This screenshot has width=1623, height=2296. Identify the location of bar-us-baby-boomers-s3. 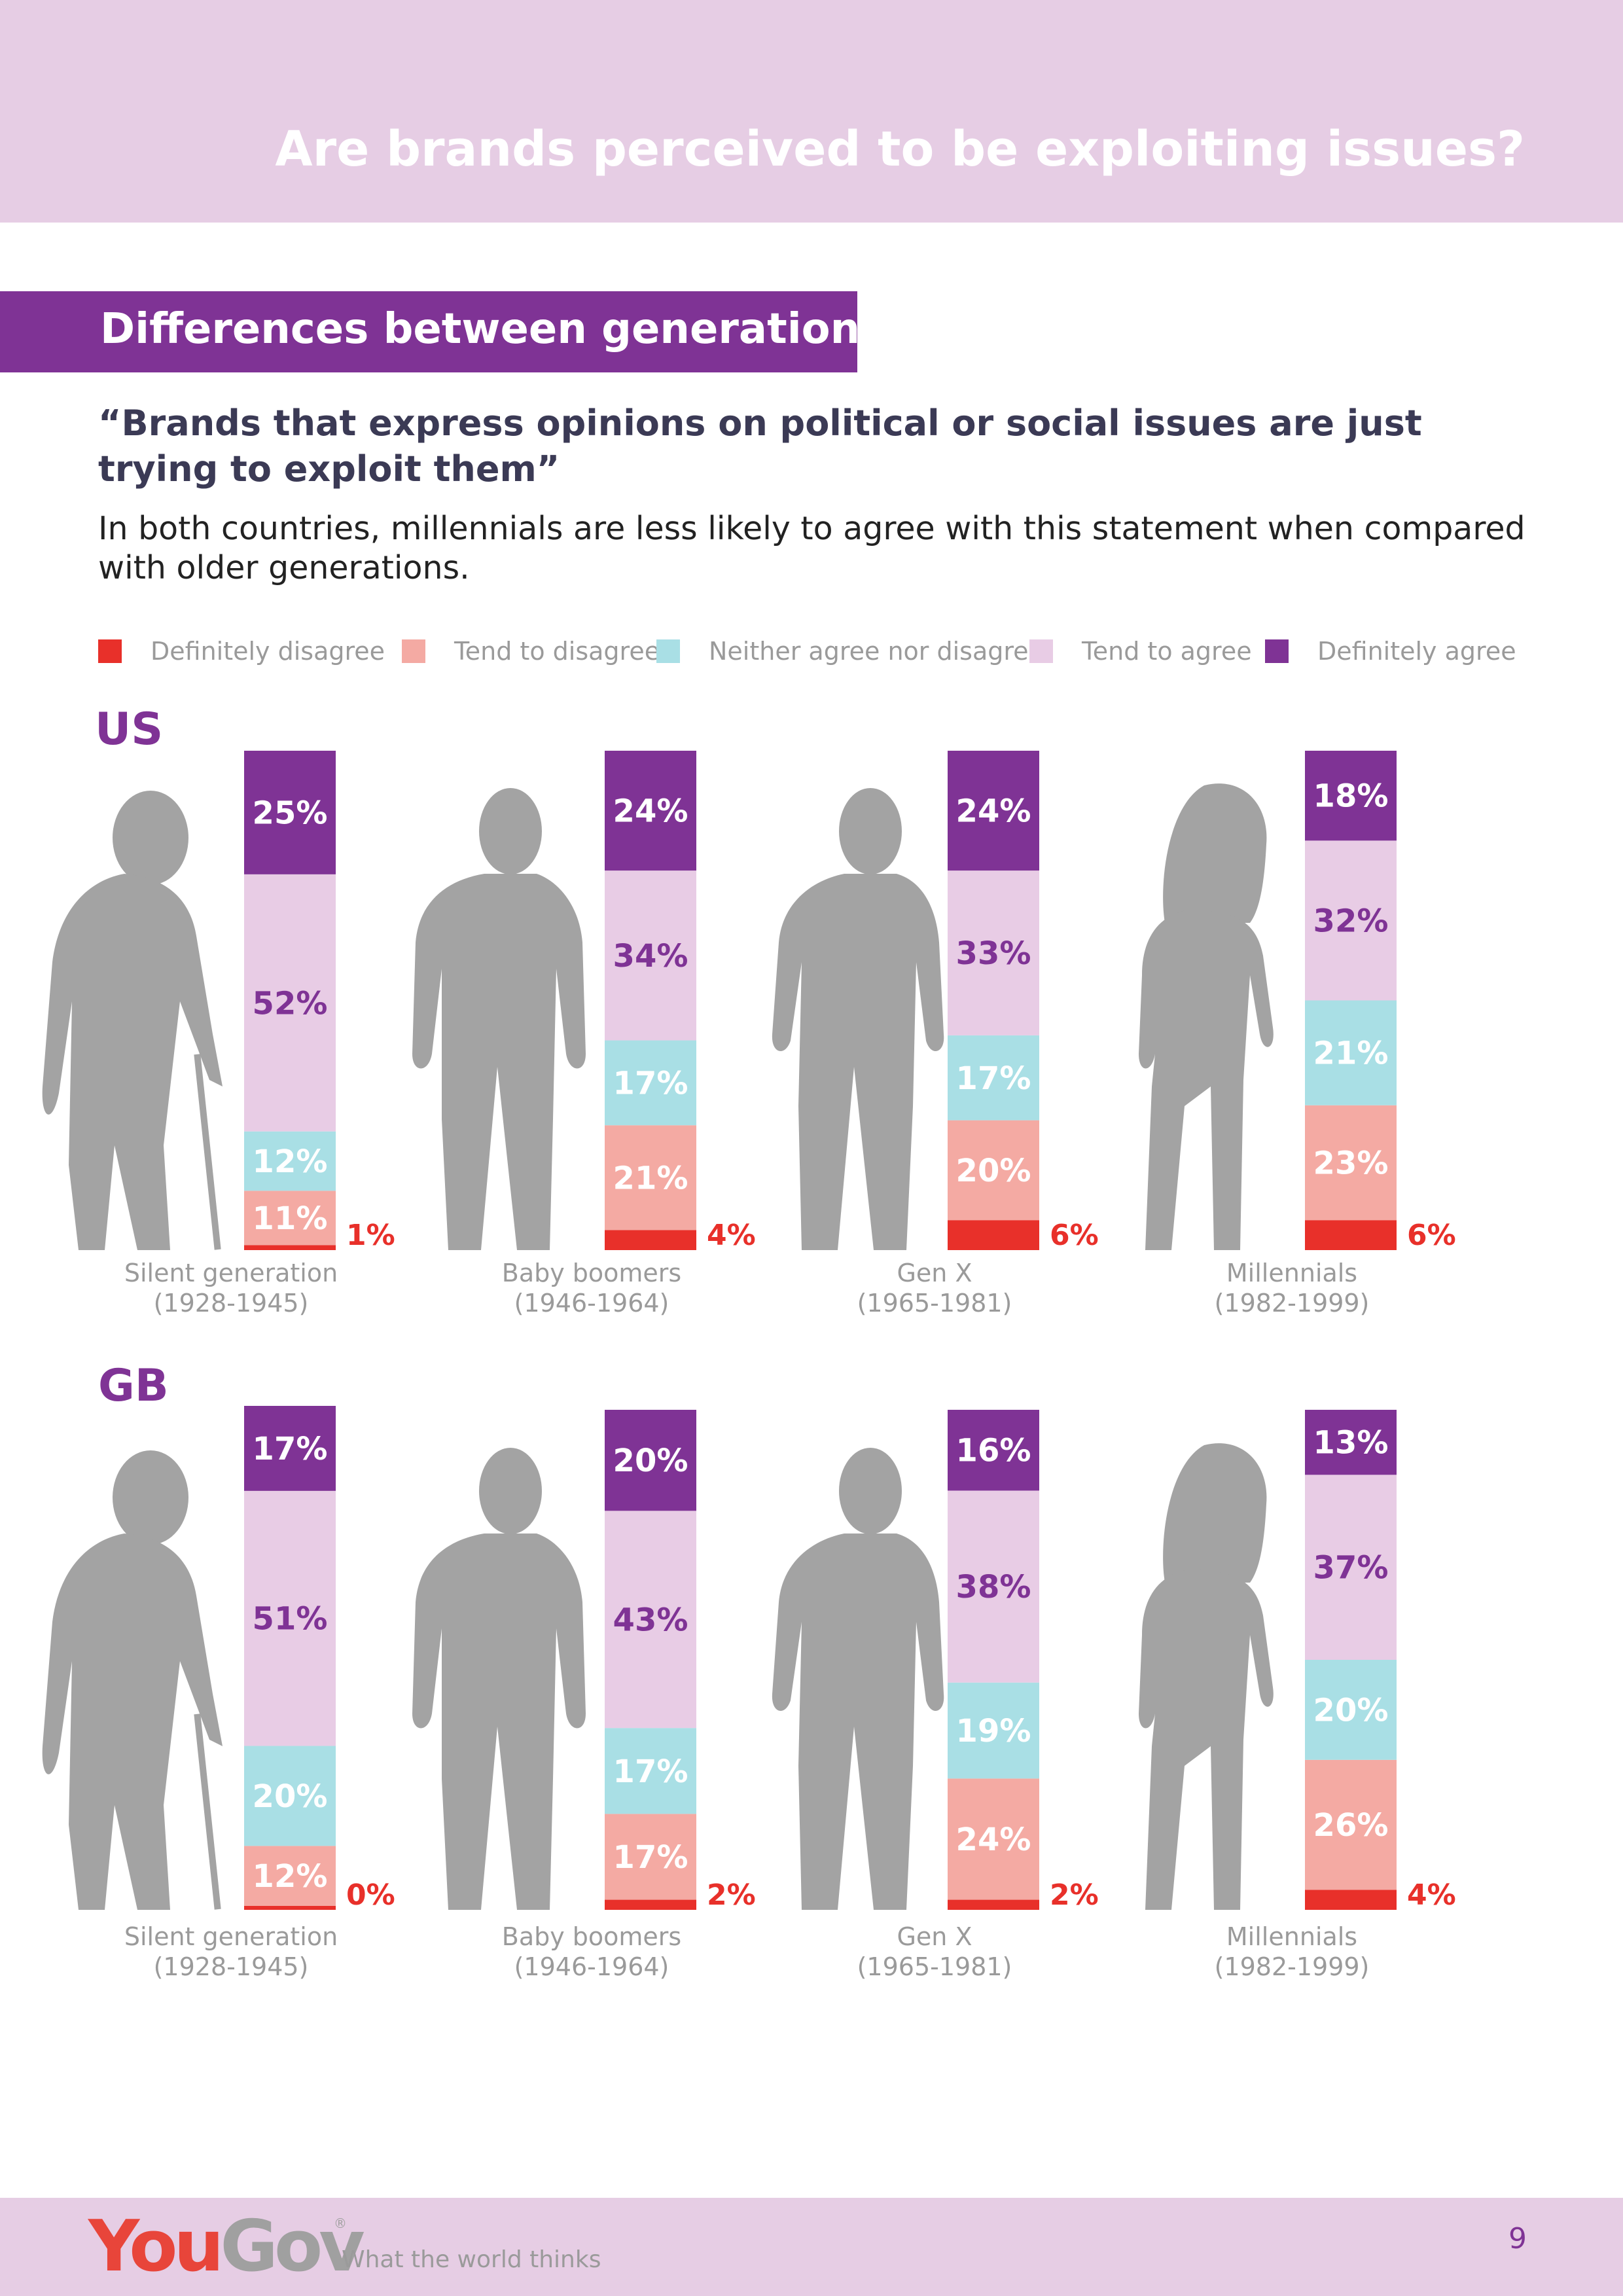
(650, 956).